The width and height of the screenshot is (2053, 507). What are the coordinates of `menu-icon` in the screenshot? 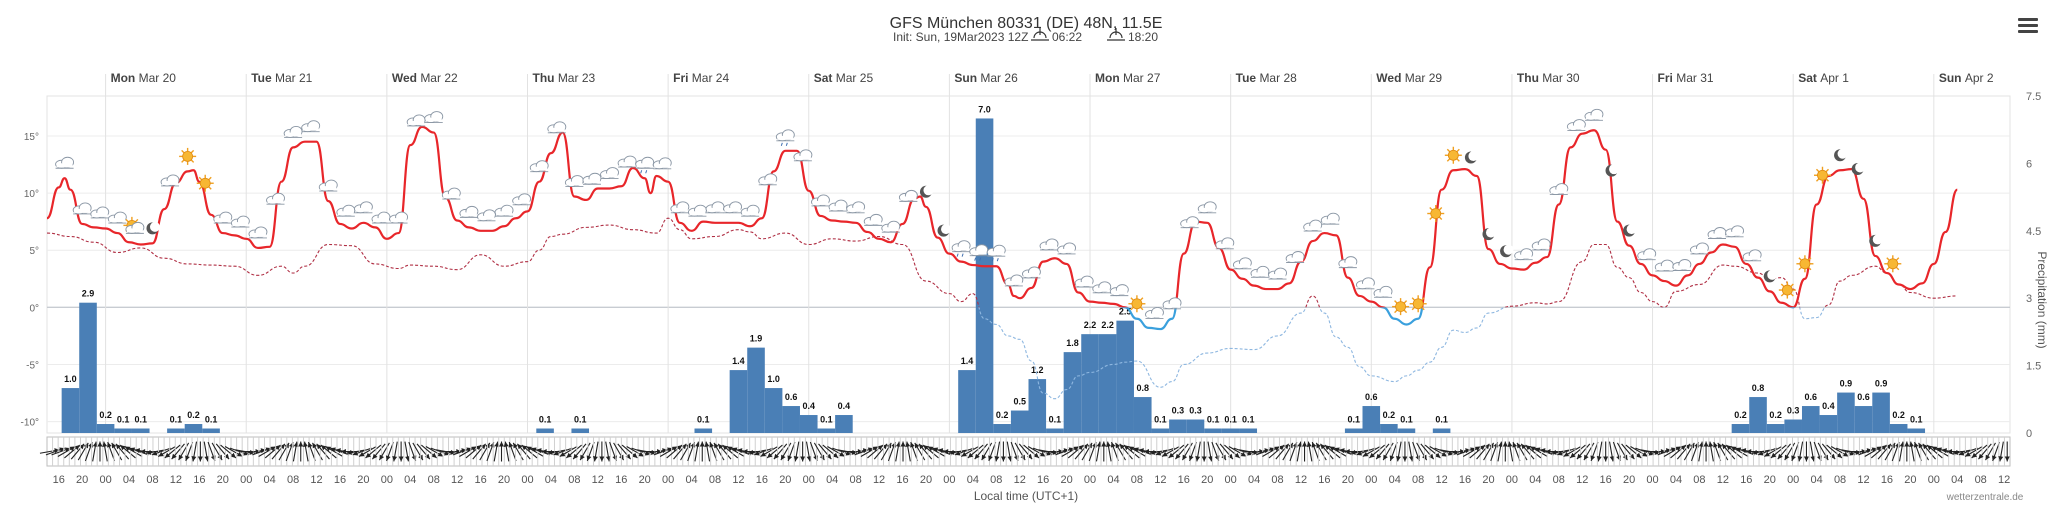 It's located at (2028, 25).